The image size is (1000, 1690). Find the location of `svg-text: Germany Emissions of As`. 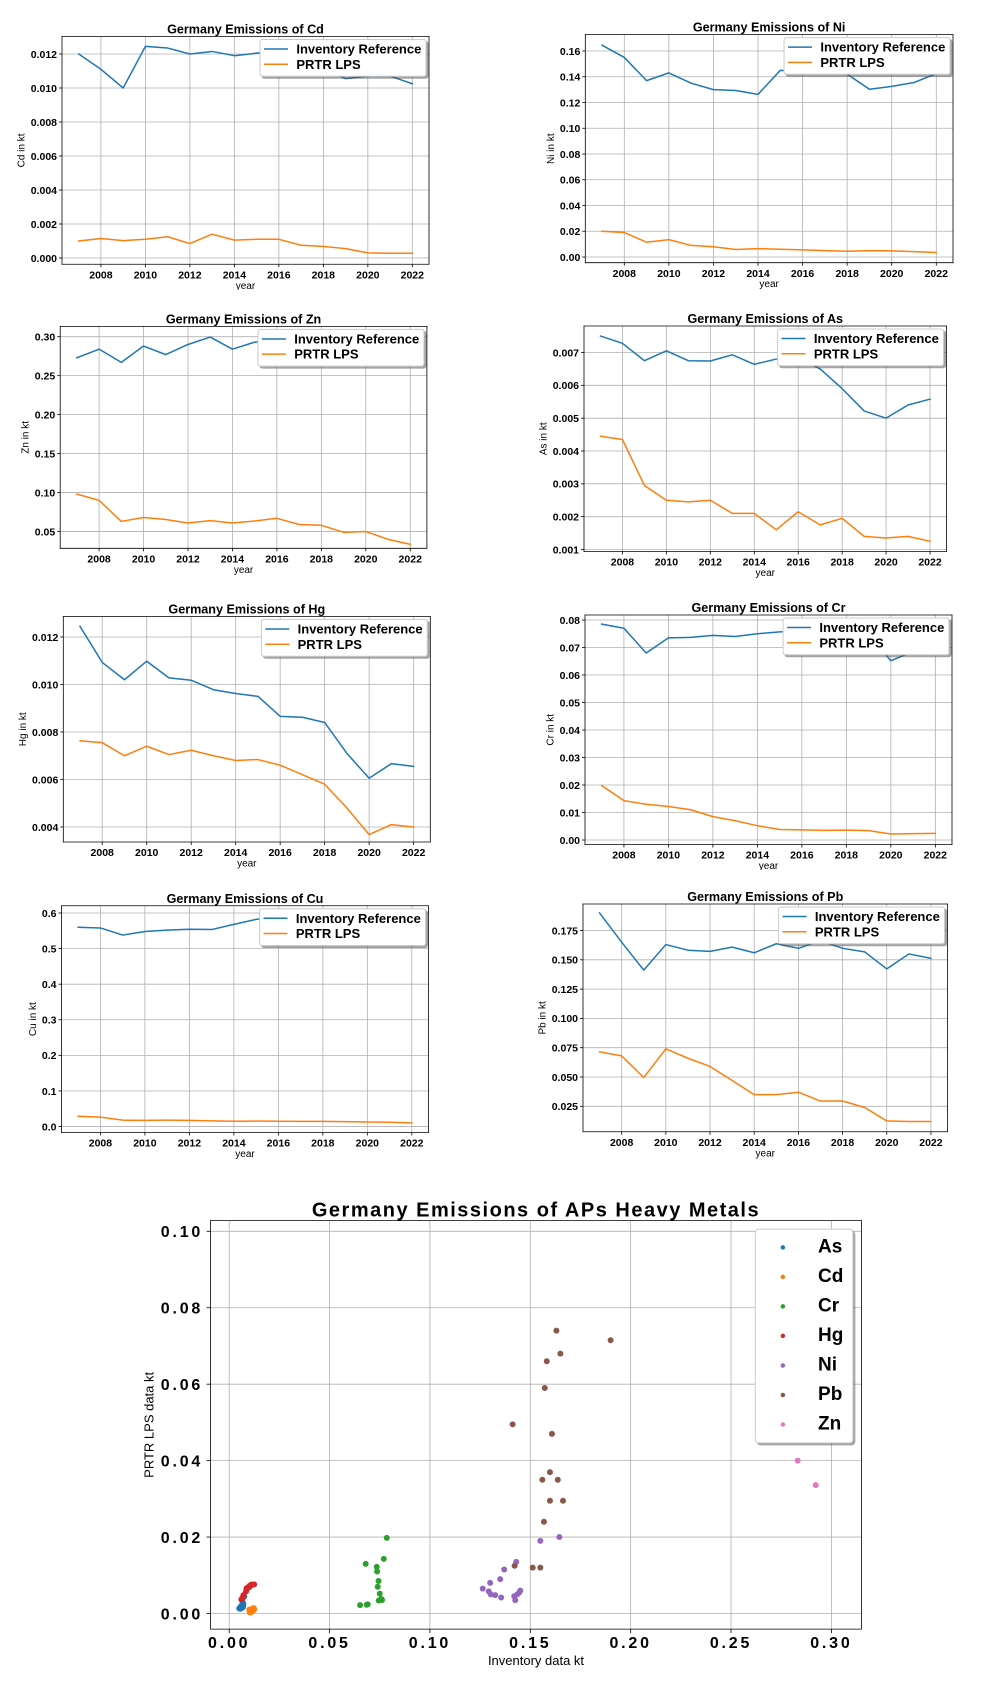

svg-text: Germany Emissions of As is located at coordinates (765, 319).